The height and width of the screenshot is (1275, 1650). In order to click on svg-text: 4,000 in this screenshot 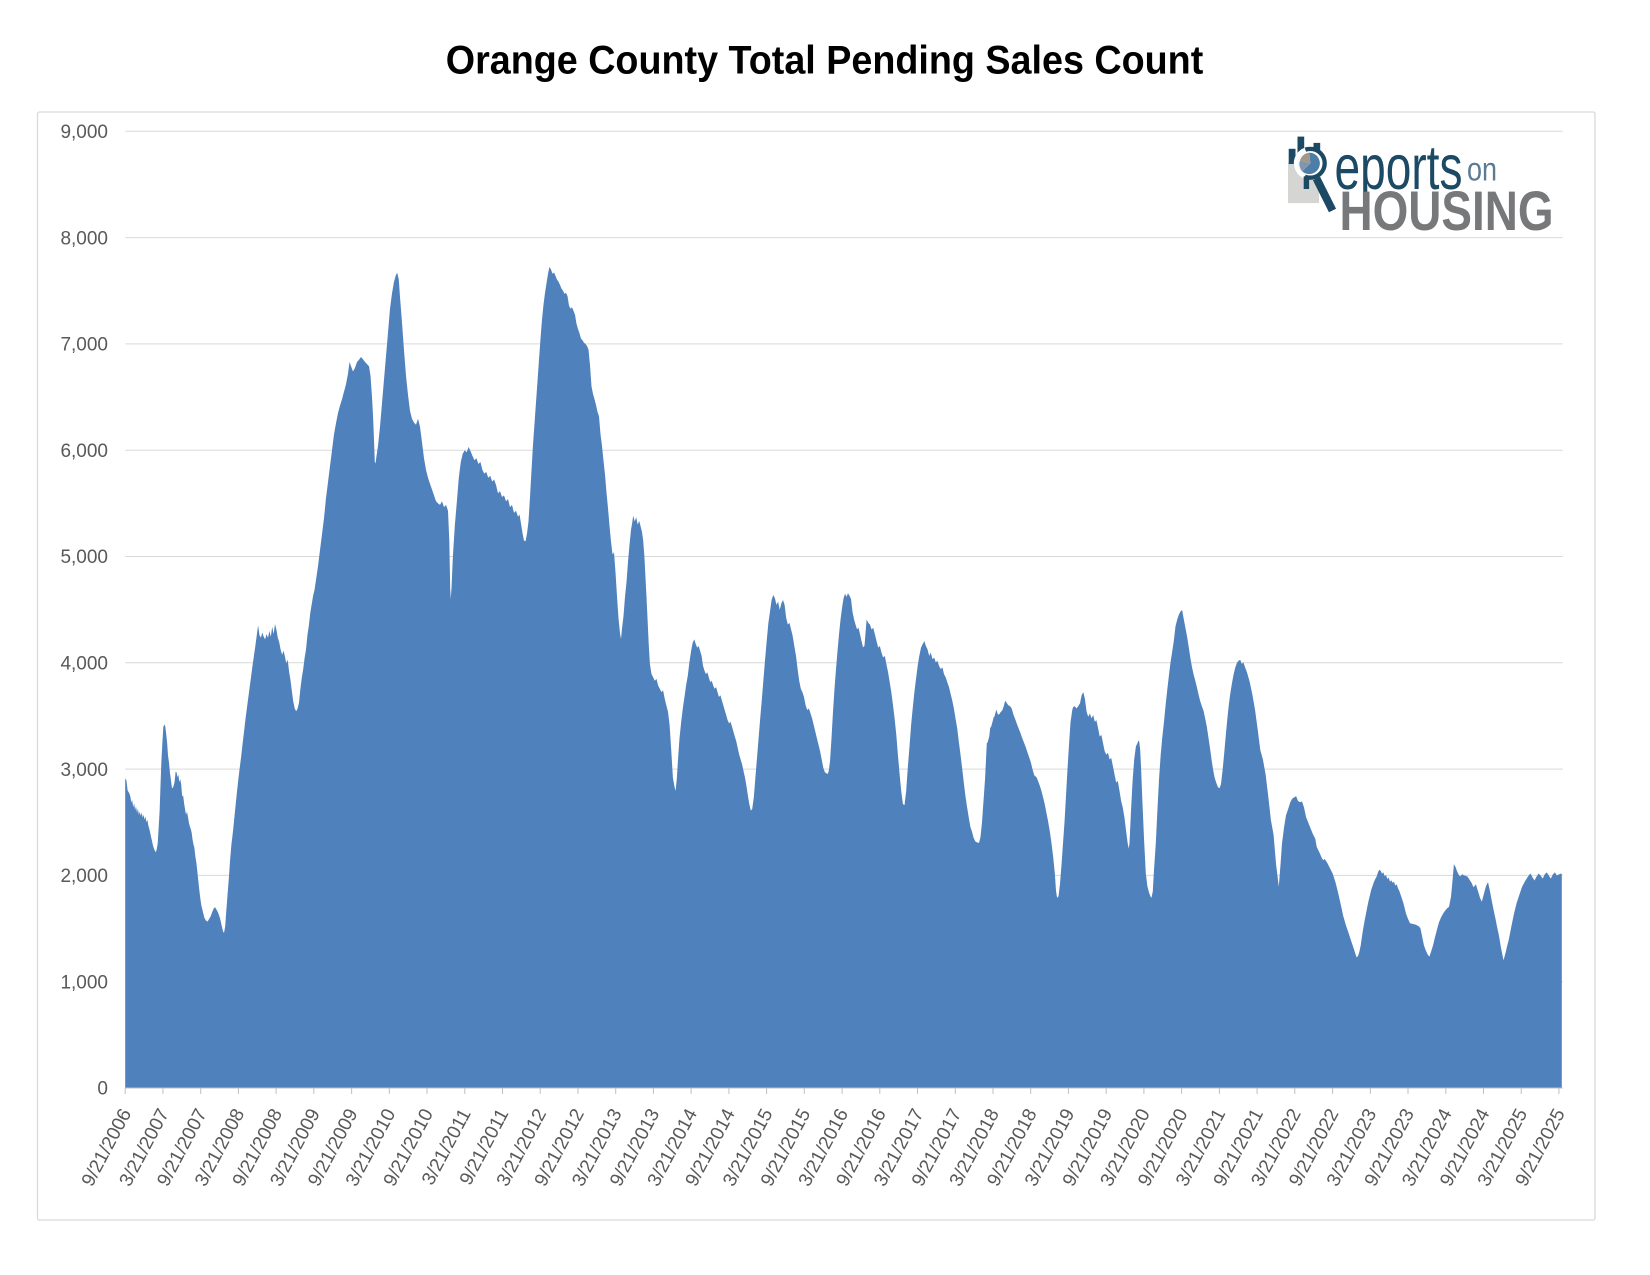, I will do `click(84, 664)`.